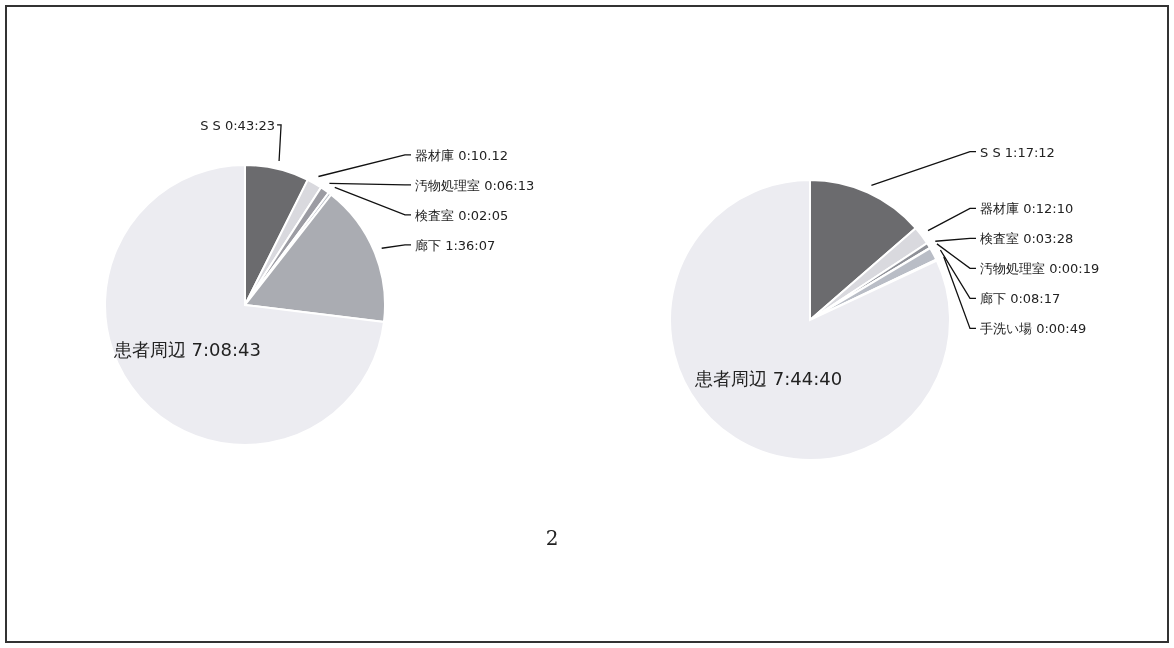 The image size is (1174, 648). Describe the element at coordinates (462, 215) in the screenshot. I see `slice-label: 検査室 0:02:05` at that location.